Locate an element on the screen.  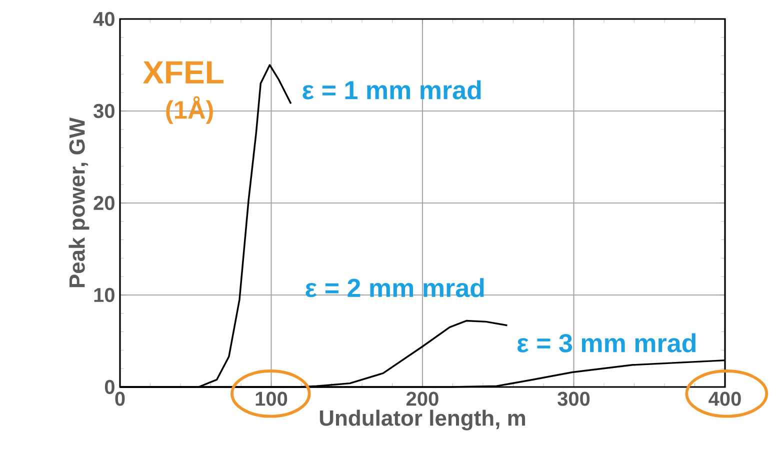
series-label: ε = 2 mm mrad is located at coordinates (395, 288).